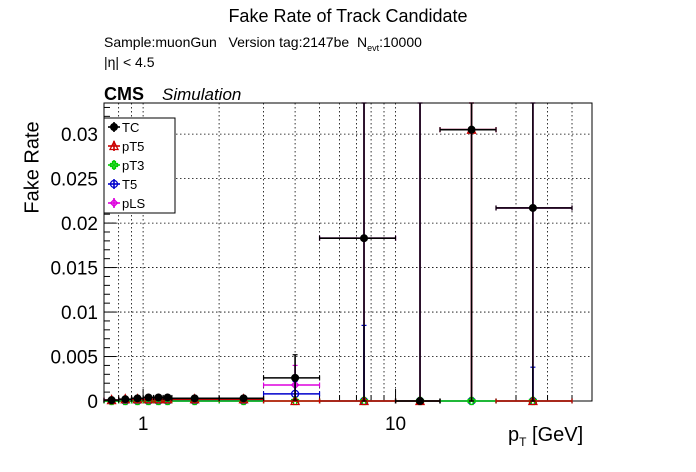  I want to click on y-axis-label: Fake Rate, so click(32, 167).